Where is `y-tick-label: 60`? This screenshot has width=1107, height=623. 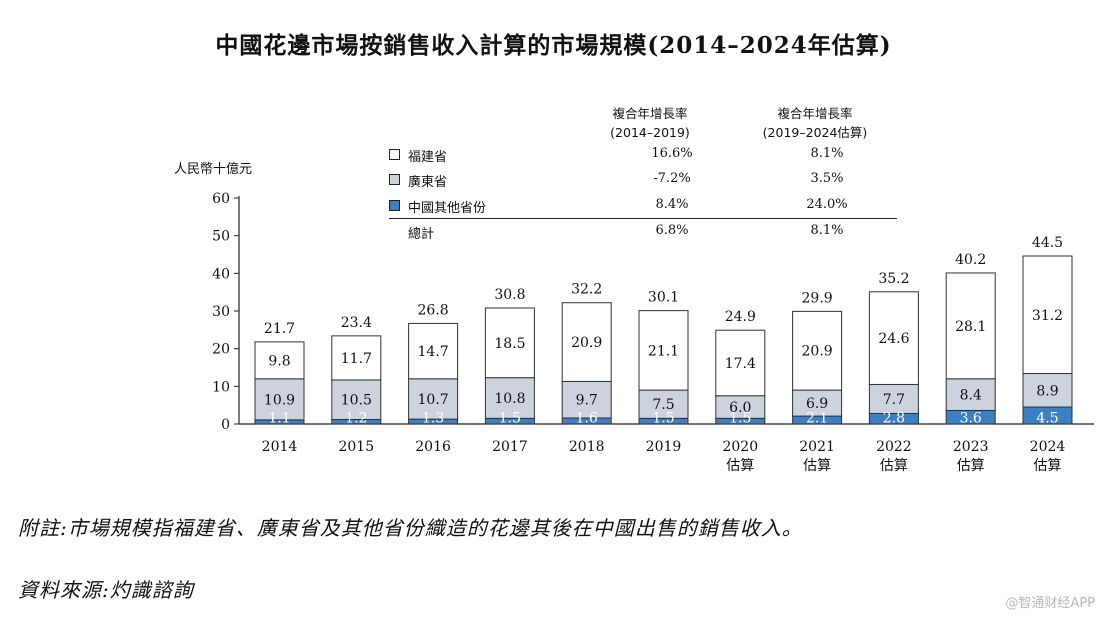 y-tick-label: 60 is located at coordinates (221, 199).